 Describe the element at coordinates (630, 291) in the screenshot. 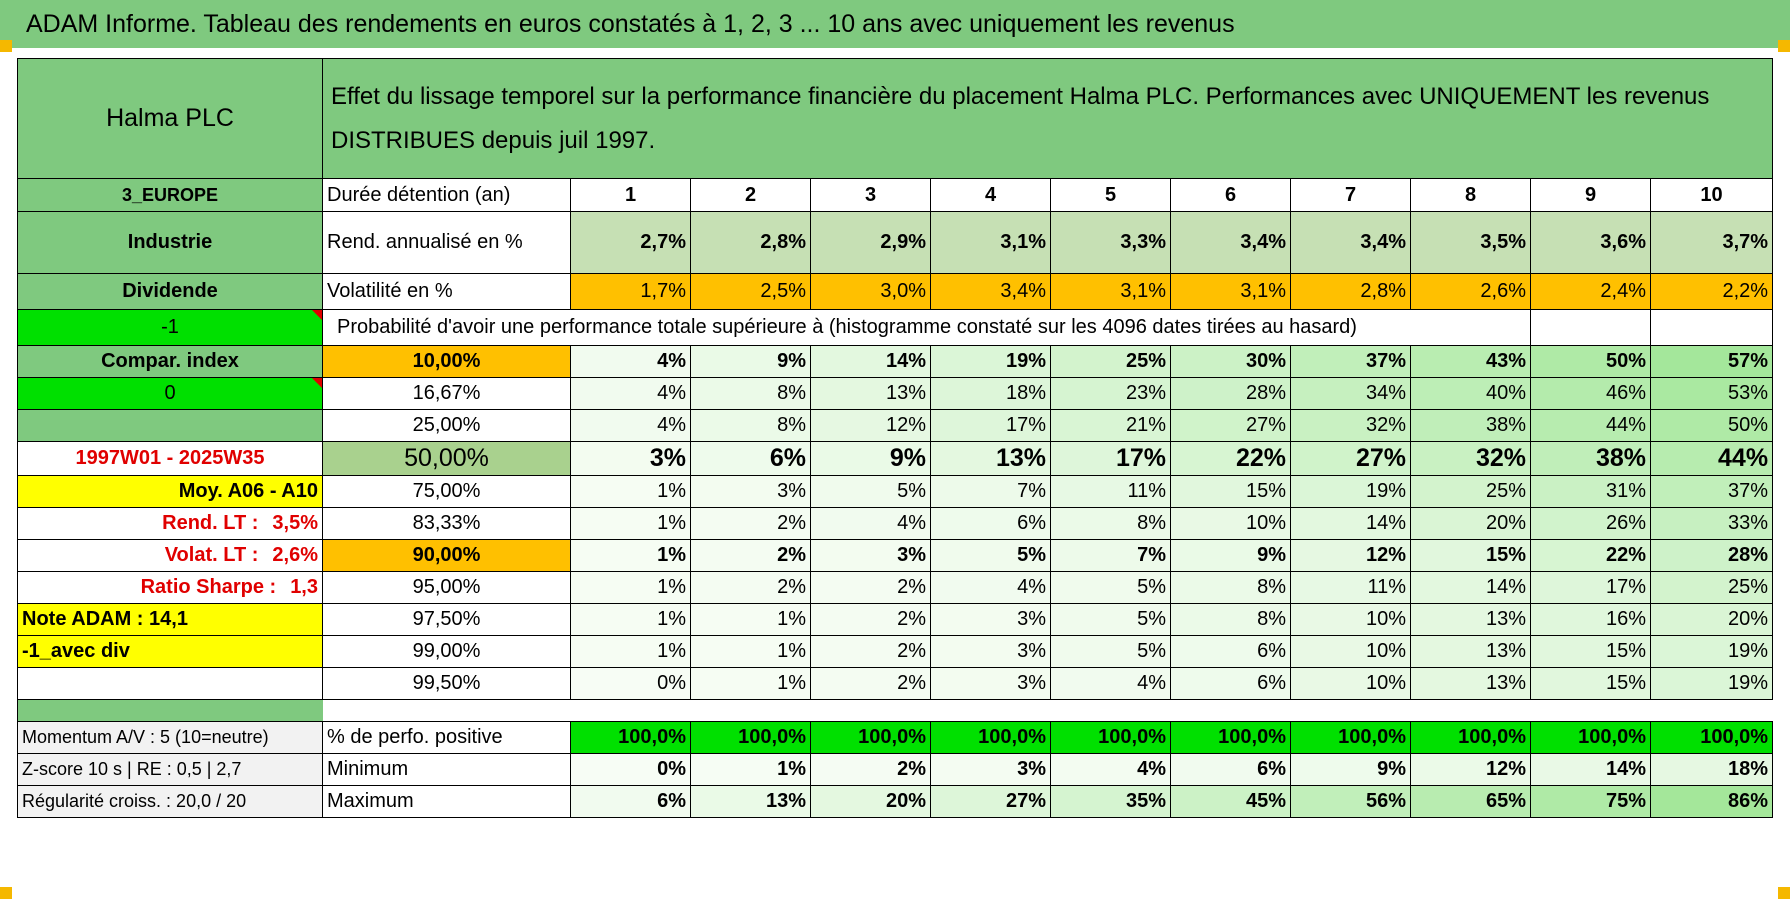

I see `volat-value: 1,7%` at that location.